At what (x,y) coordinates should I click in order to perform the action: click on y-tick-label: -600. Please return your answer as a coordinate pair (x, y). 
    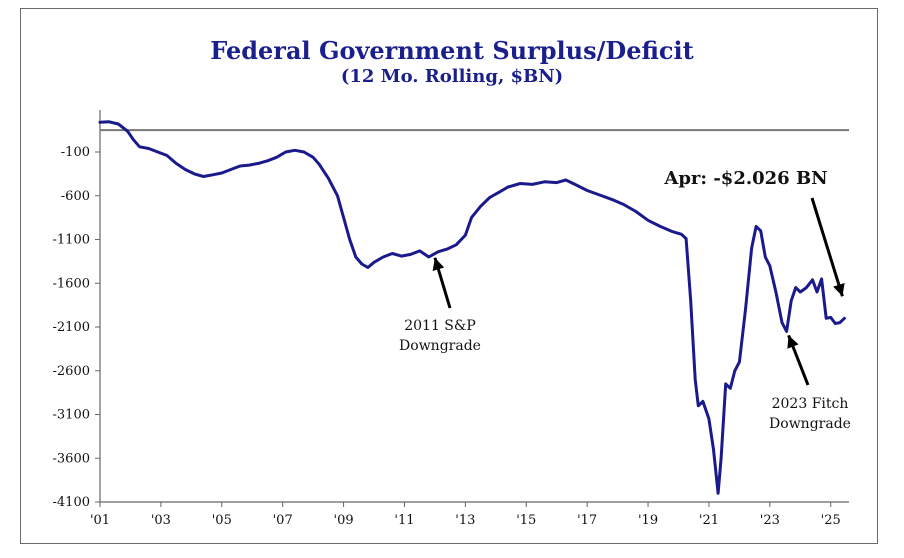
    Looking at the image, I should click on (75, 196).